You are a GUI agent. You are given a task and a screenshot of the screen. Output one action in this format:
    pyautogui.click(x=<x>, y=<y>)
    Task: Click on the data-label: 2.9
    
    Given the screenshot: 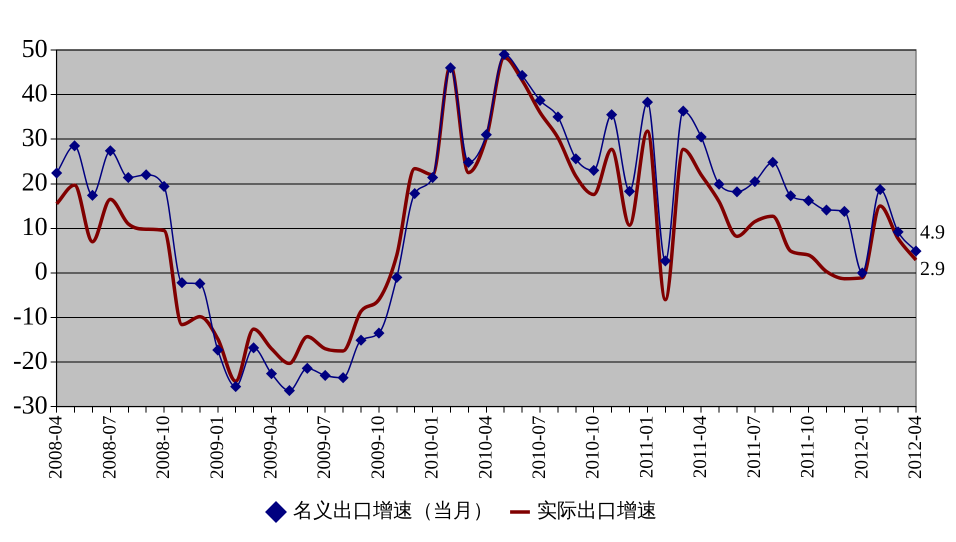 What is the action you would take?
    pyautogui.click(x=932, y=269)
    